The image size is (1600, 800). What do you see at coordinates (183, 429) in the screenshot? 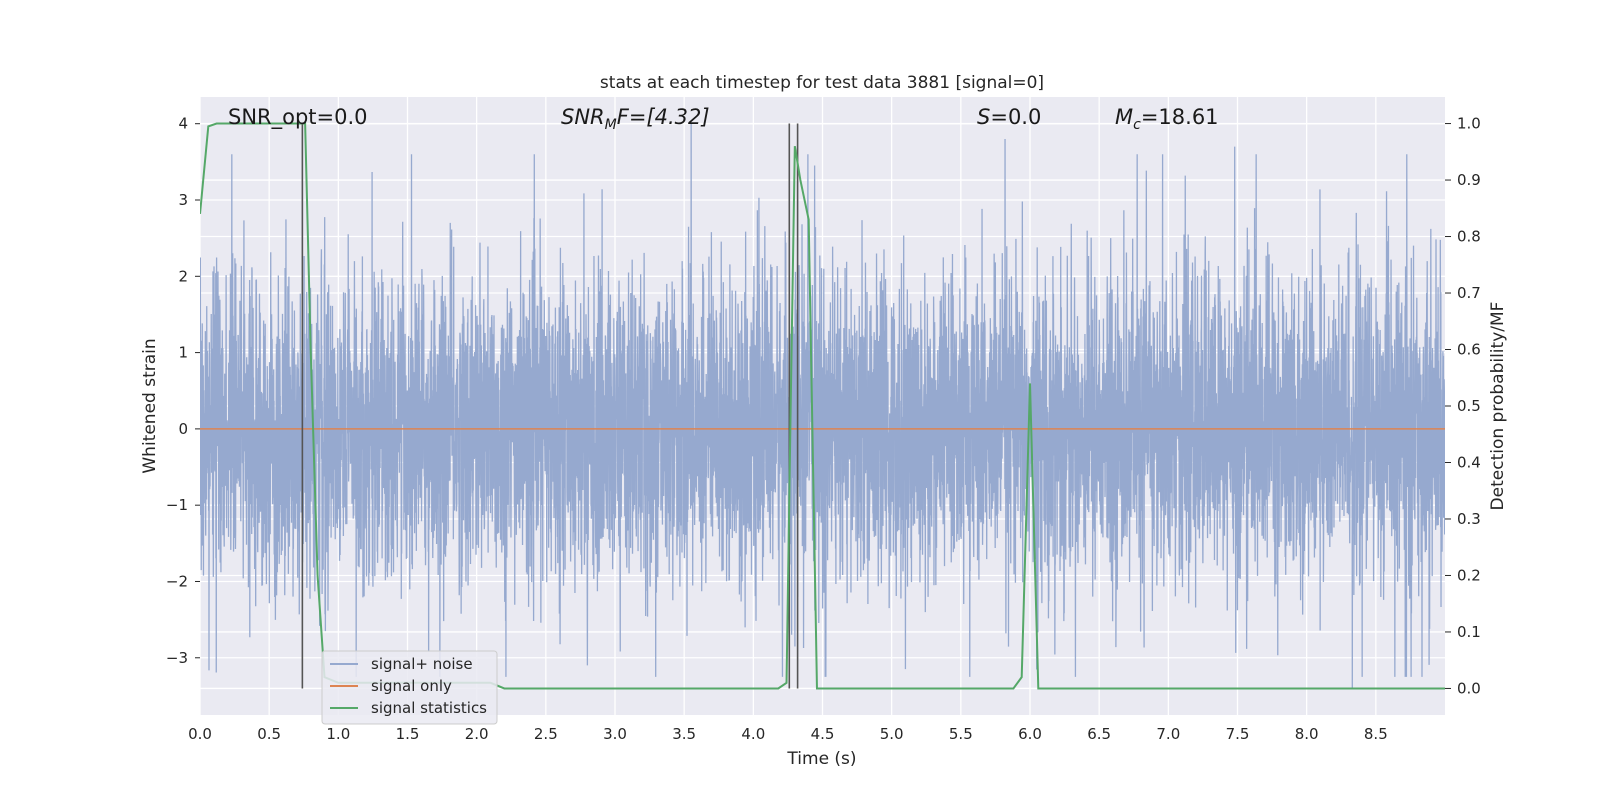
I see `y-left-tick-label: 0` at bounding box center [183, 429].